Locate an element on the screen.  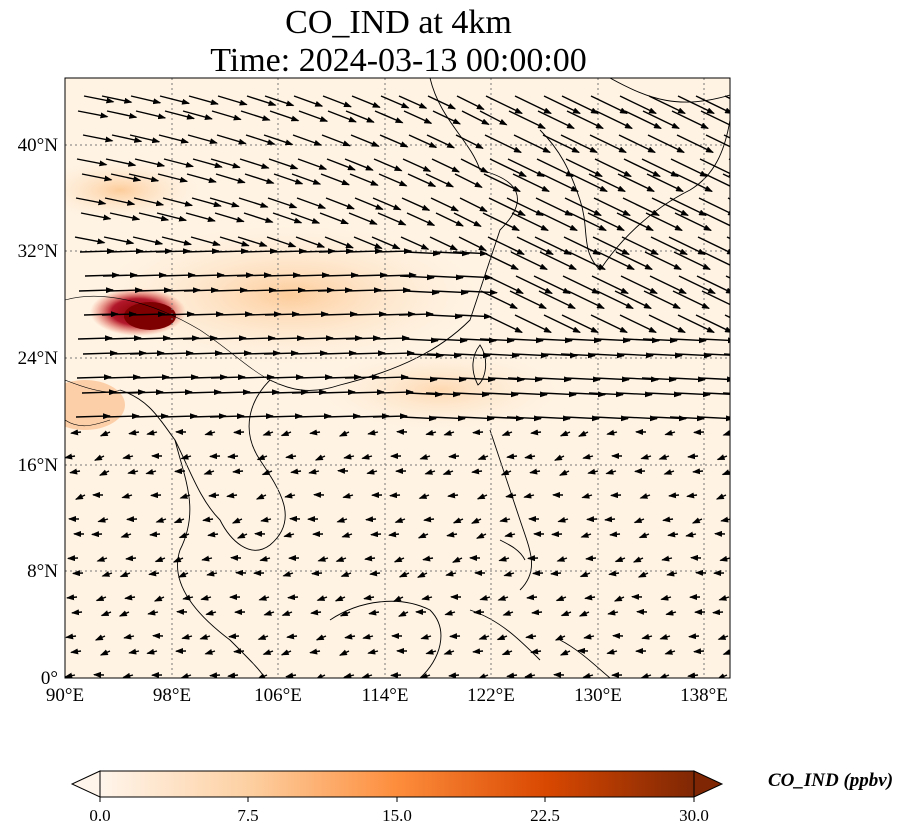
lat-tick: 16°N is located at coordinates (38, 465).